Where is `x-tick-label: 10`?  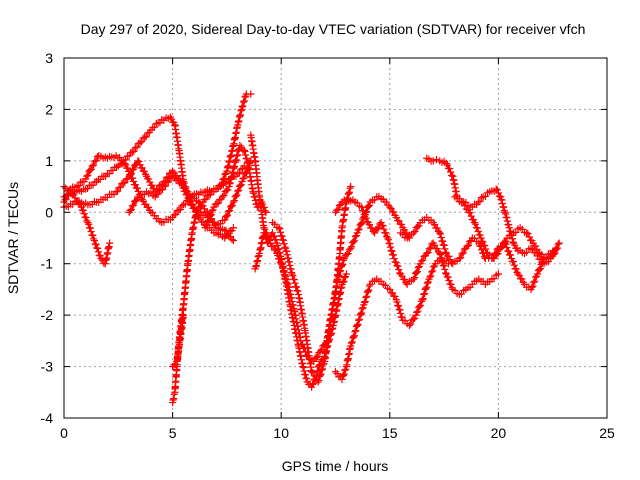
x-tick-label: 10 is located at coordinates (281, 433).